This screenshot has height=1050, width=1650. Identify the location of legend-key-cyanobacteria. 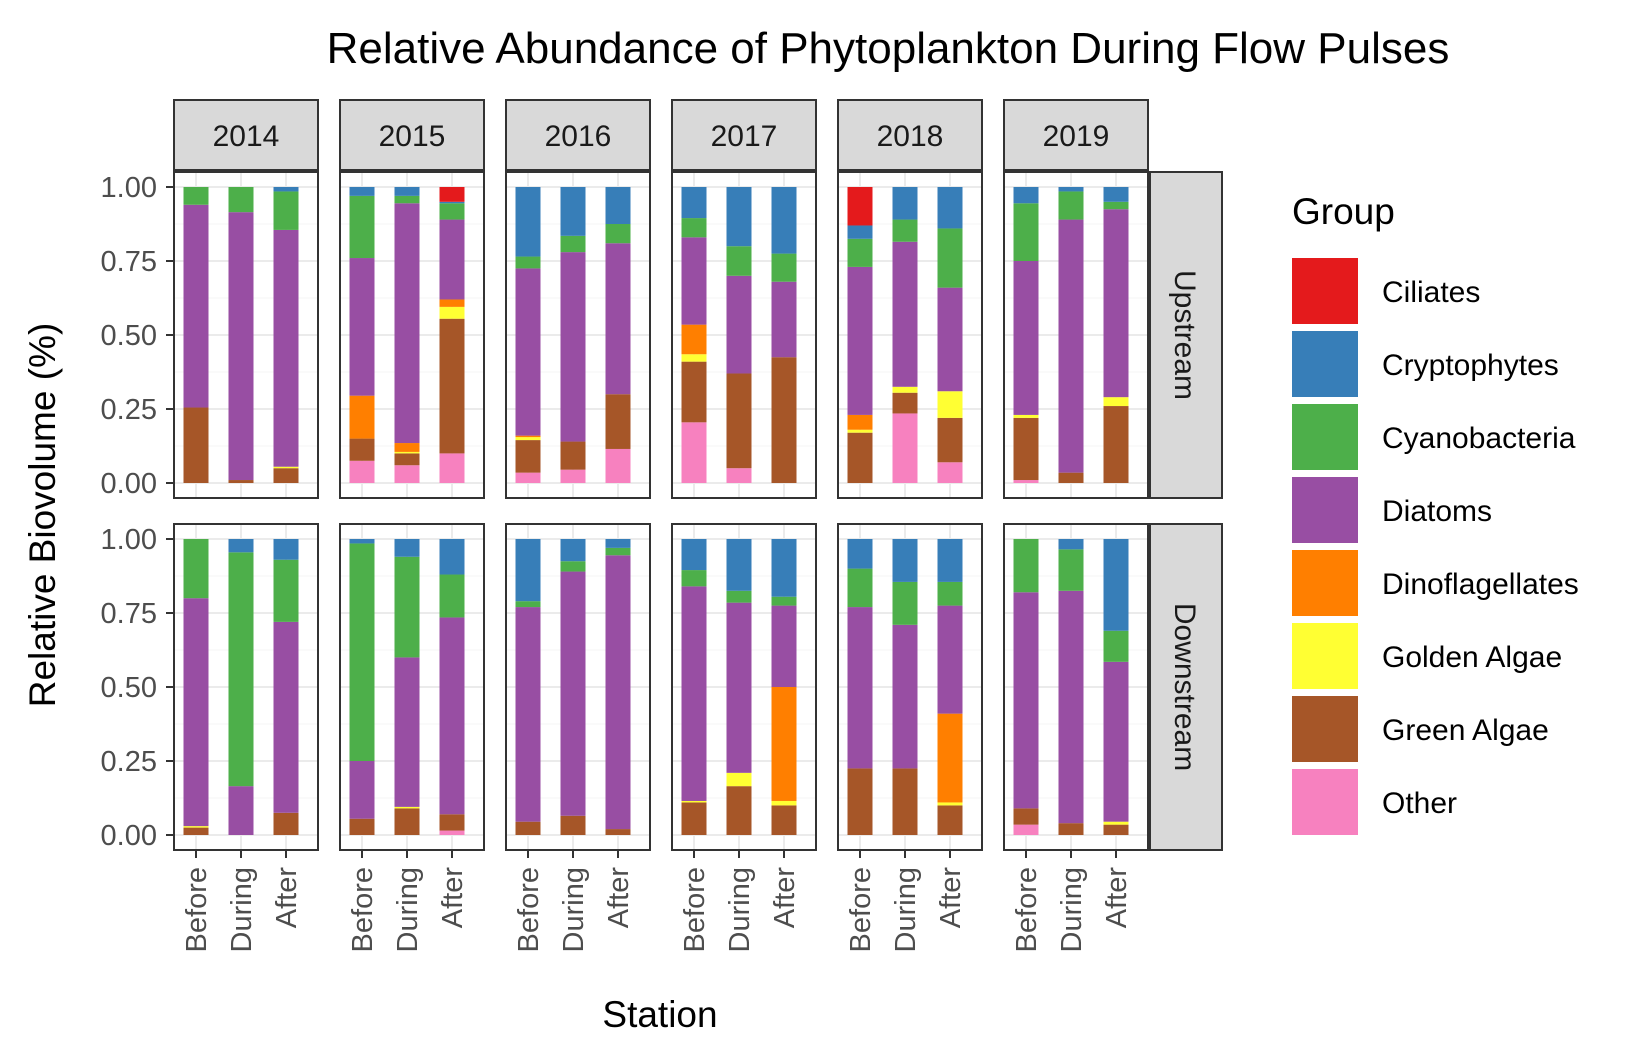
(1325, 437).